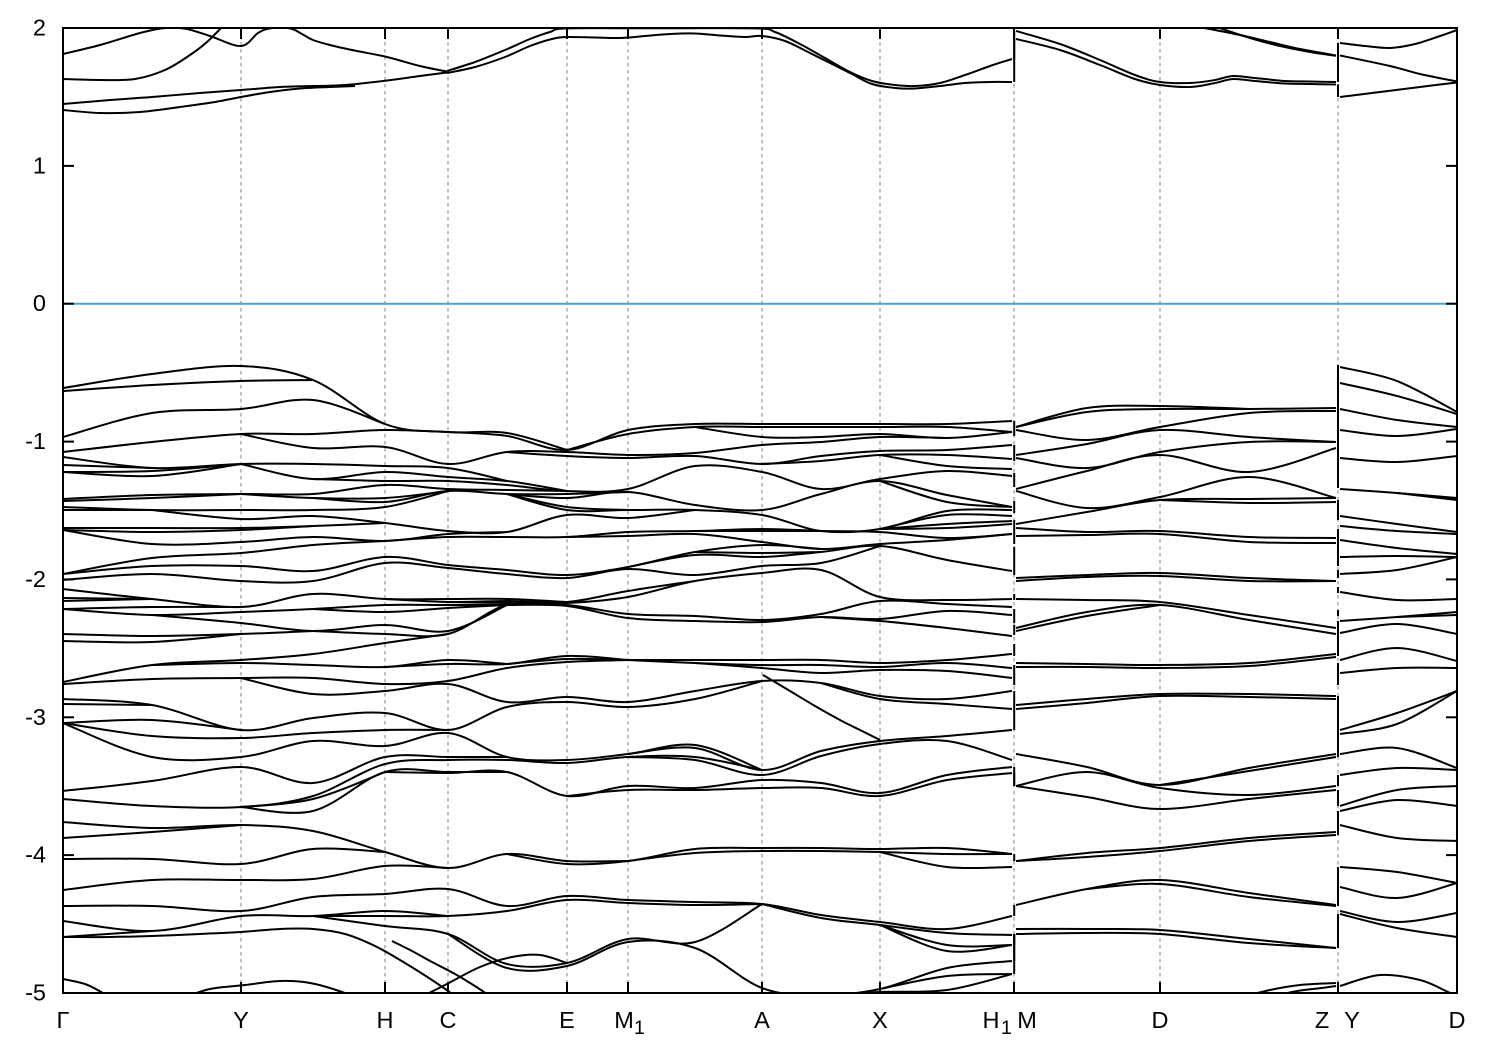 The image size is (1500, 1050). I want to click on svg-text: C, so click(448, 1020).